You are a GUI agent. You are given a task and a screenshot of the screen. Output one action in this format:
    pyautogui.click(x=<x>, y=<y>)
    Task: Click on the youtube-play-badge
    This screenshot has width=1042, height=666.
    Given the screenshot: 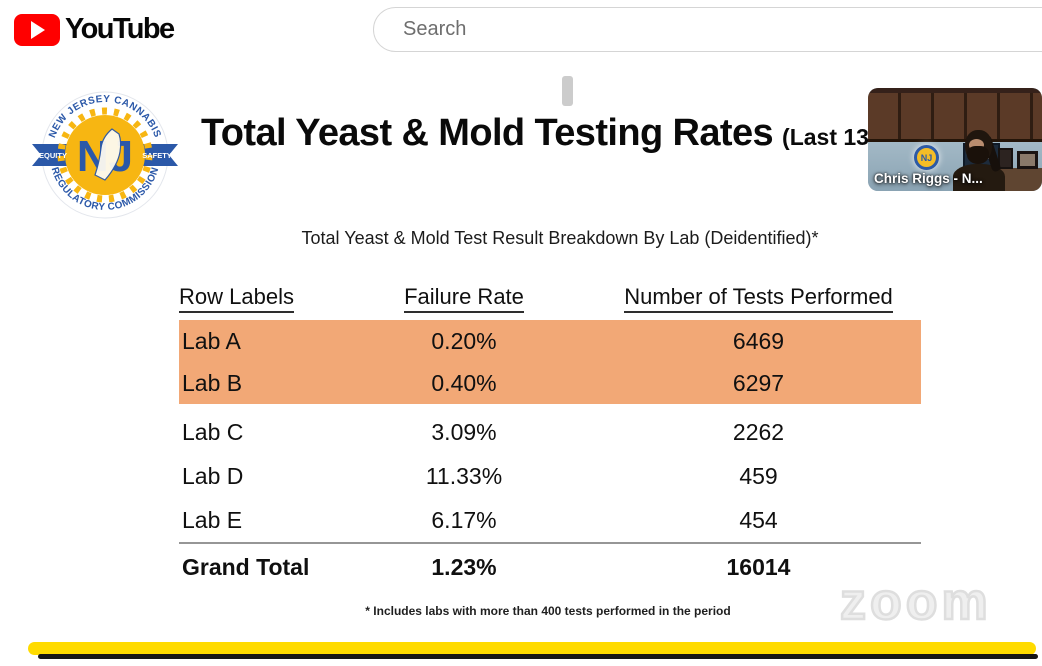 What is the action you would take?
    pyautogui.click(x=37, y=29)
    